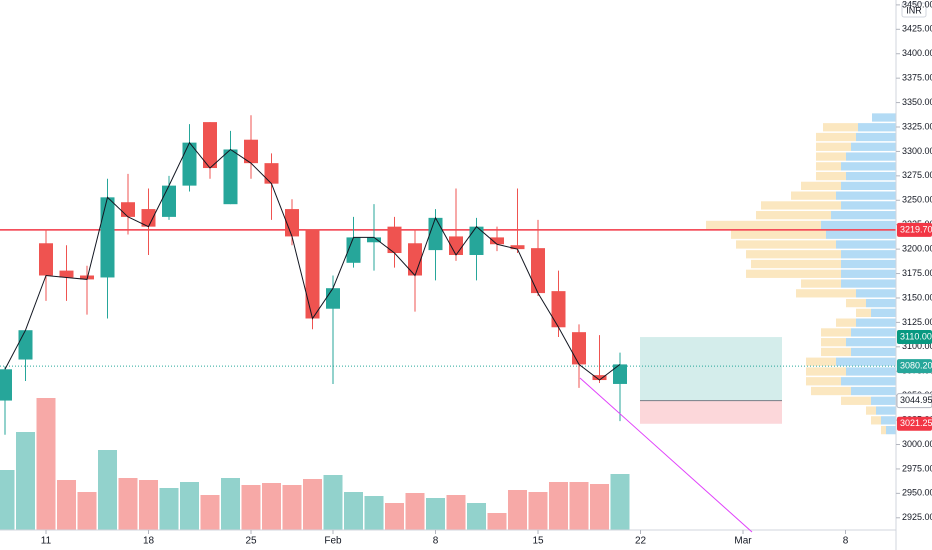  I want to click on y-tick-label: 3125.00, so click(917, 322).